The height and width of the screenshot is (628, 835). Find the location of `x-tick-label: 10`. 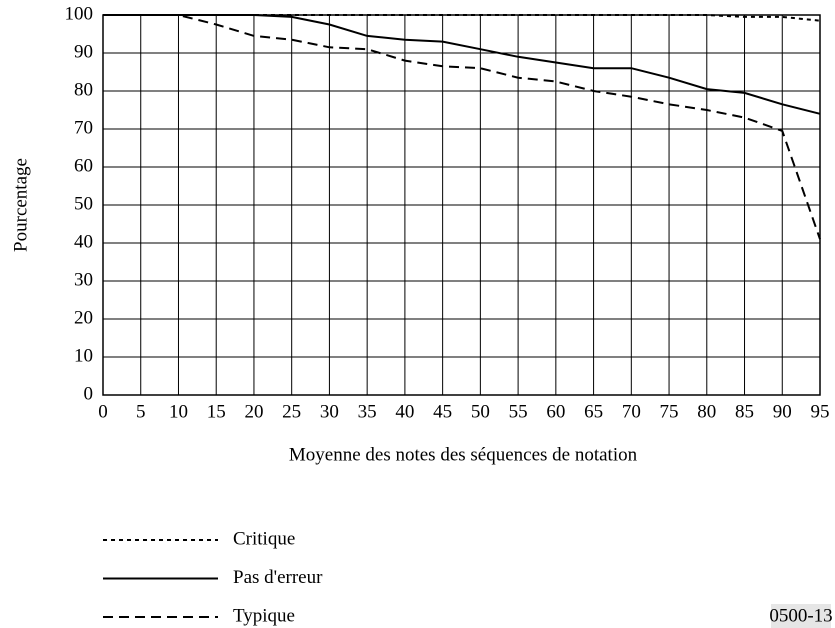

x-tick-label: 10 is located at coordinates (178, 411).